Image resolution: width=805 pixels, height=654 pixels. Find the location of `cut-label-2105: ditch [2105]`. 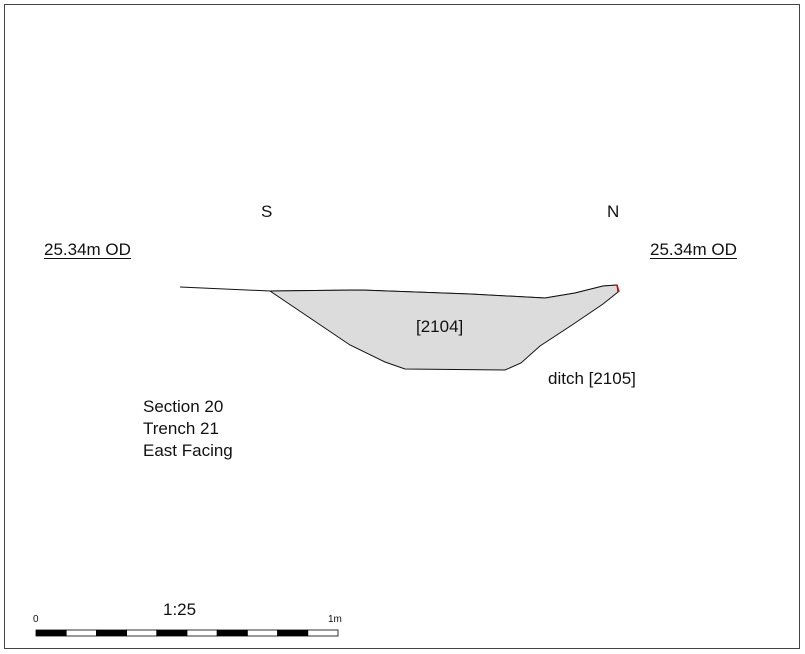

cut-label-2105: ditch [2105] is located at coordinates (592, 378).